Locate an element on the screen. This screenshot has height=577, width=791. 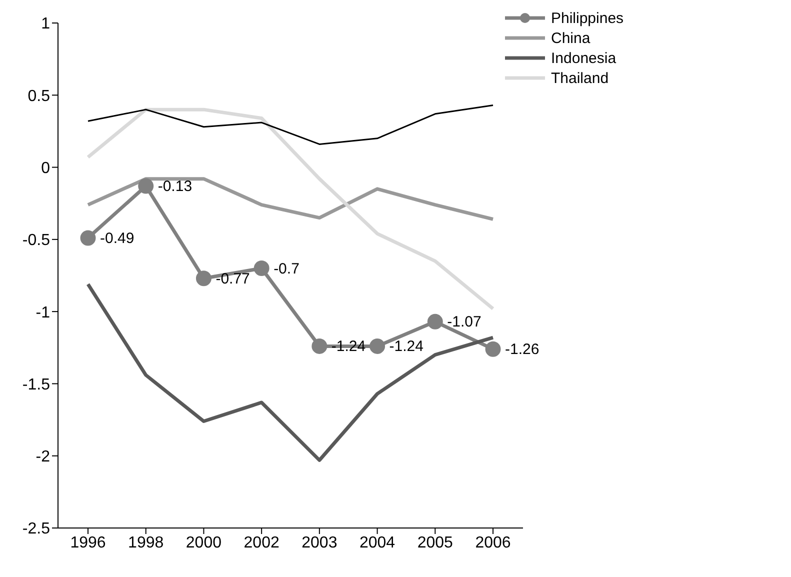
y-tick-label: -2 is located at coordinates (43, 457).